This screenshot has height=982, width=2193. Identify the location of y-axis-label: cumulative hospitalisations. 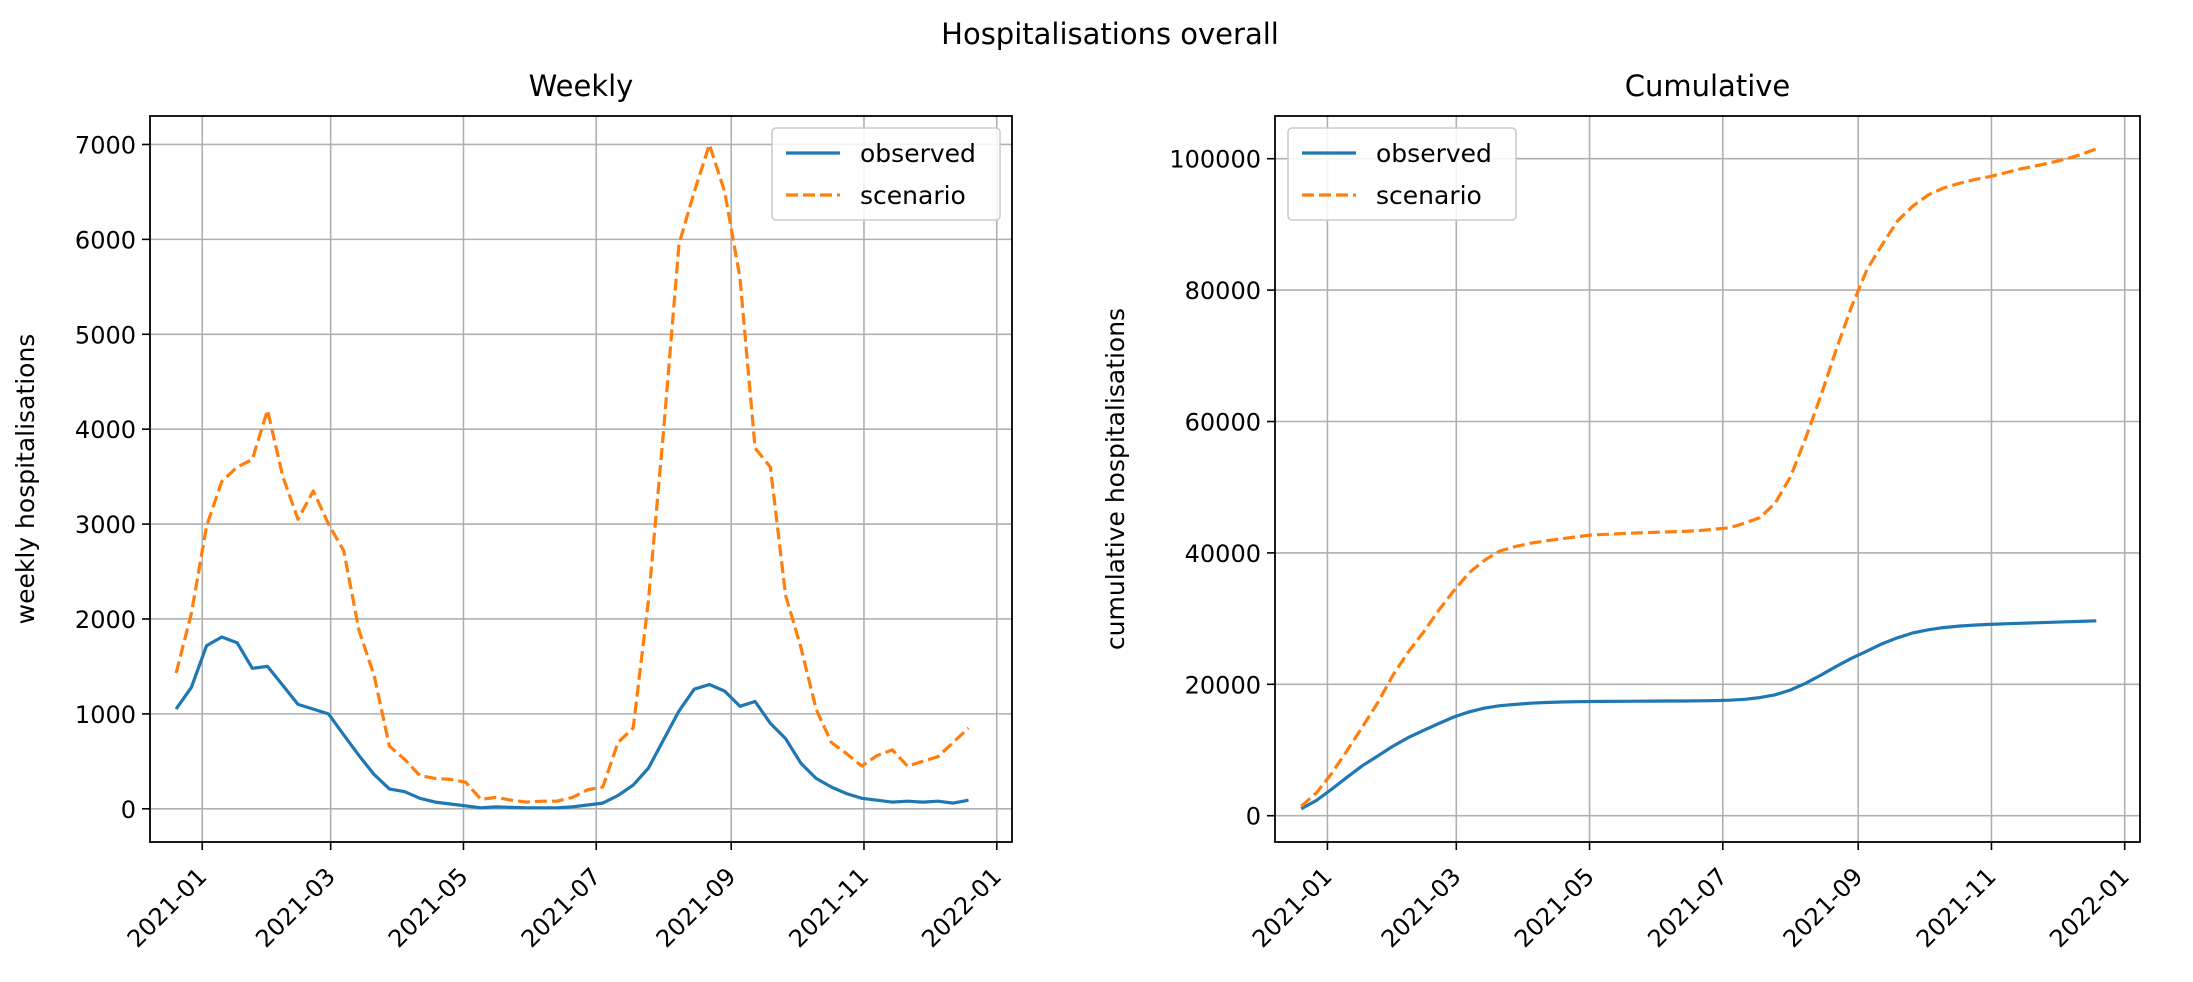
(1115, 479).